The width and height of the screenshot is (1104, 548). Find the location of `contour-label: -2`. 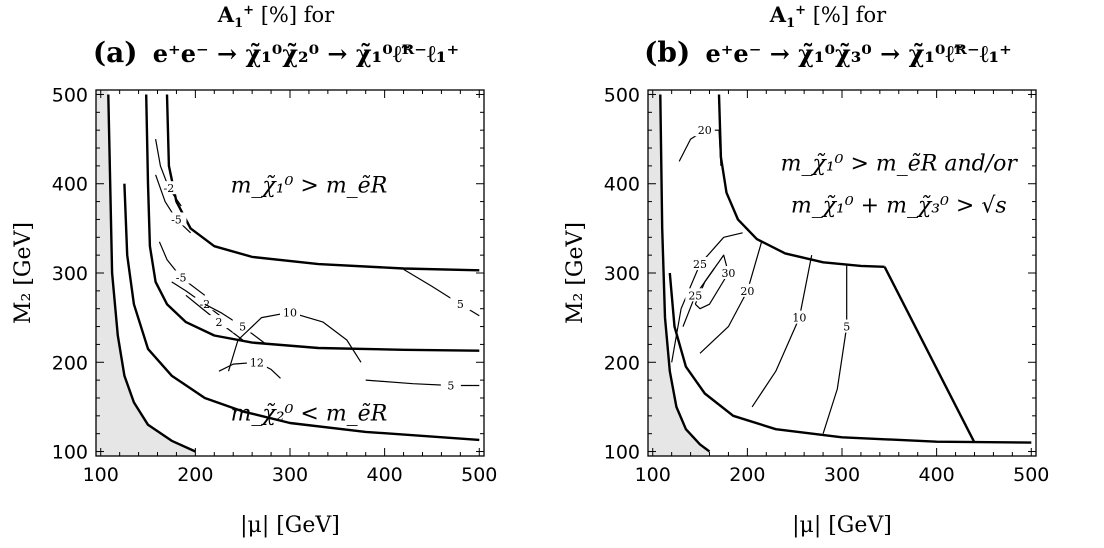

contour-label: -2 is located at coordinates (169, 188).